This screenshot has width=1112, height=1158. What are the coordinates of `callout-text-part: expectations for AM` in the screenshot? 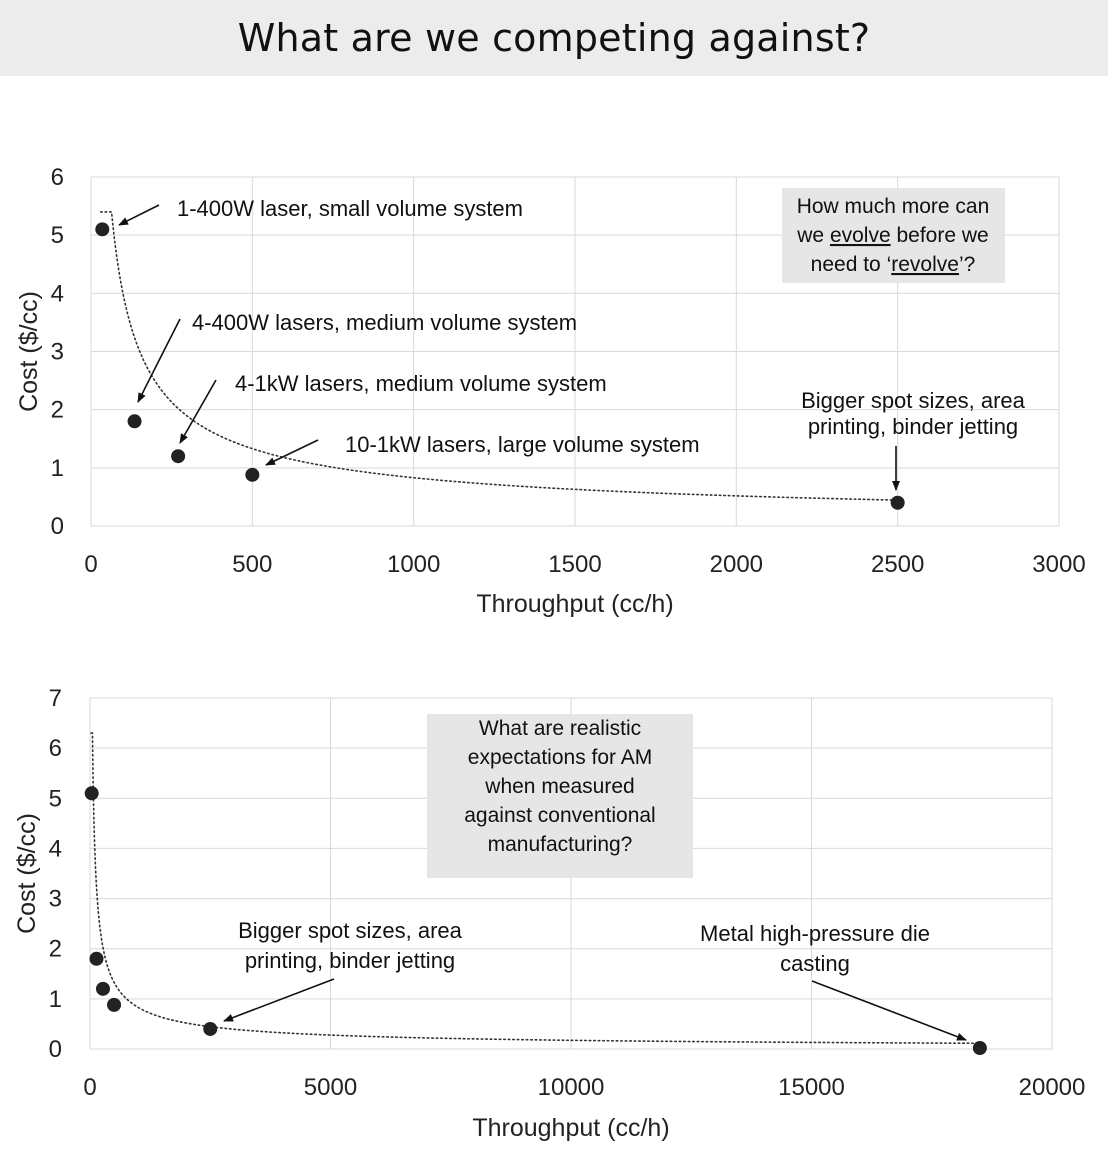 It's located at (560, 757).